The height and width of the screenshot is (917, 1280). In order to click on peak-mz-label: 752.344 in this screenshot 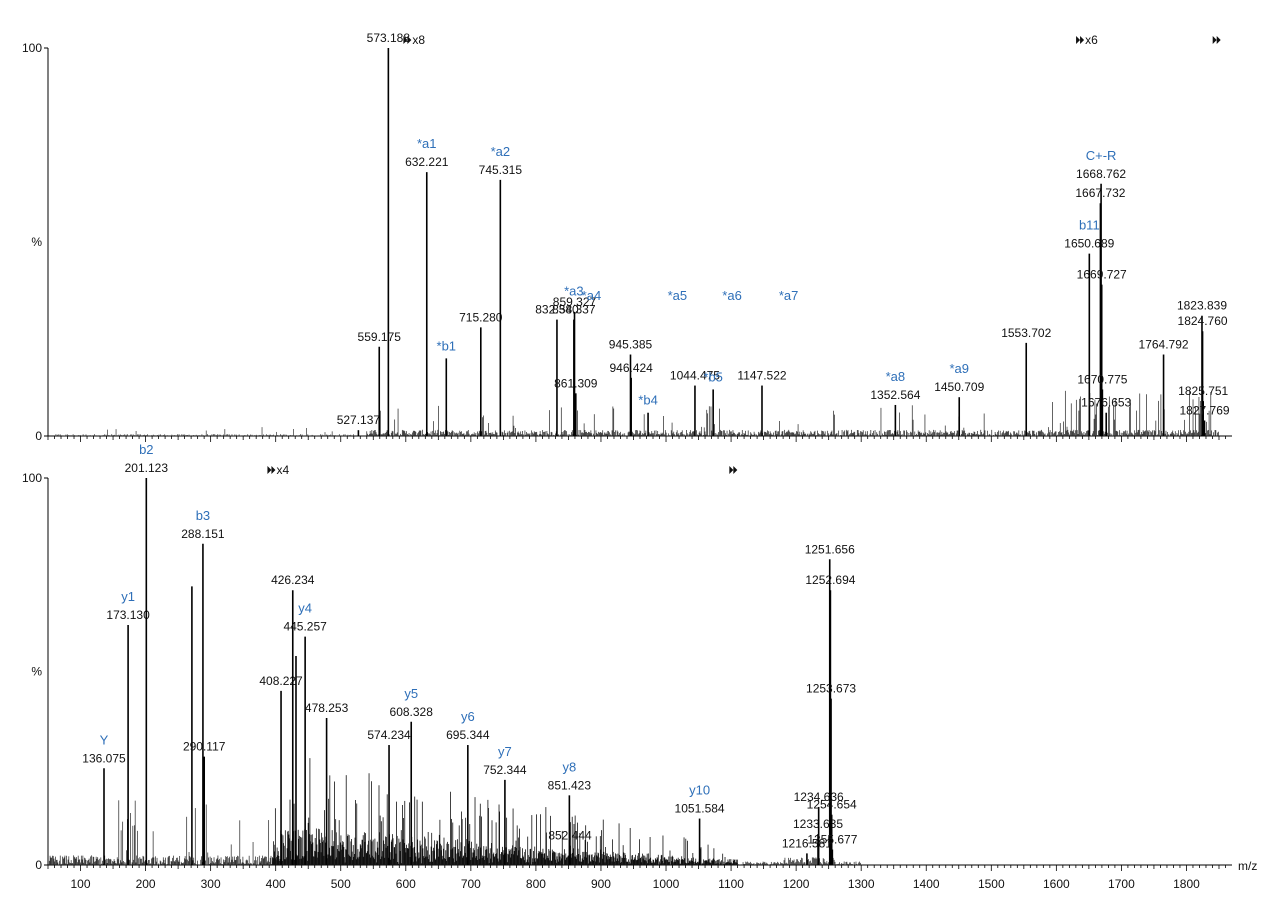, I will do `click(505, 770)`.